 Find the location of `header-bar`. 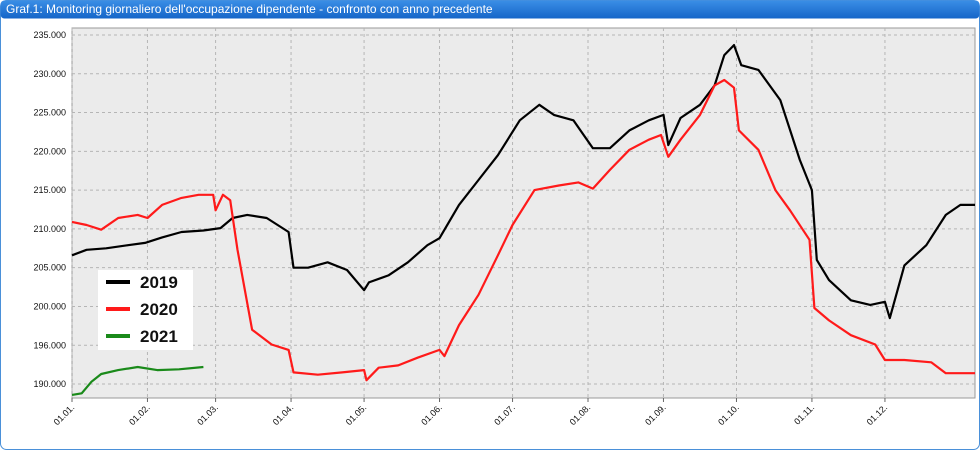

header-bar is located at coordinates (490, 9).